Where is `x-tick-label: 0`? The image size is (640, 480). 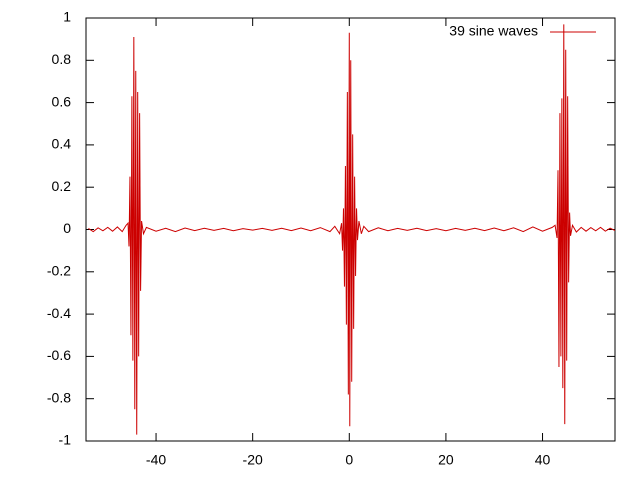
x-tick-label: 0 is located at coordinates (349, 460).